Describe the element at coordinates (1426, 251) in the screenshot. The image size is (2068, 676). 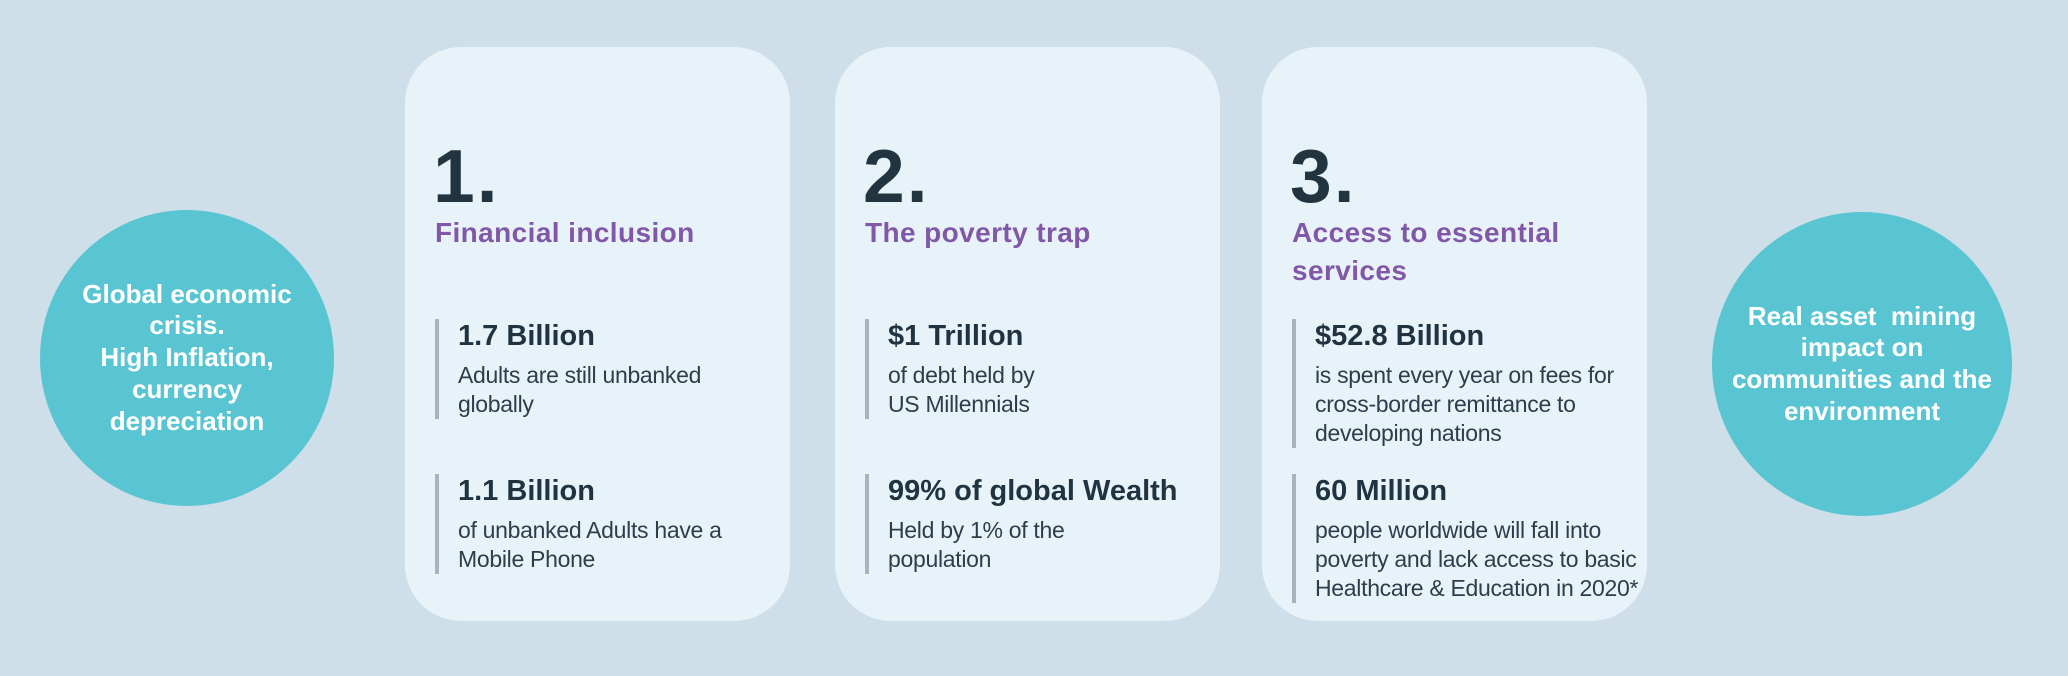
I see `card-title: Access to essential services` at that location.